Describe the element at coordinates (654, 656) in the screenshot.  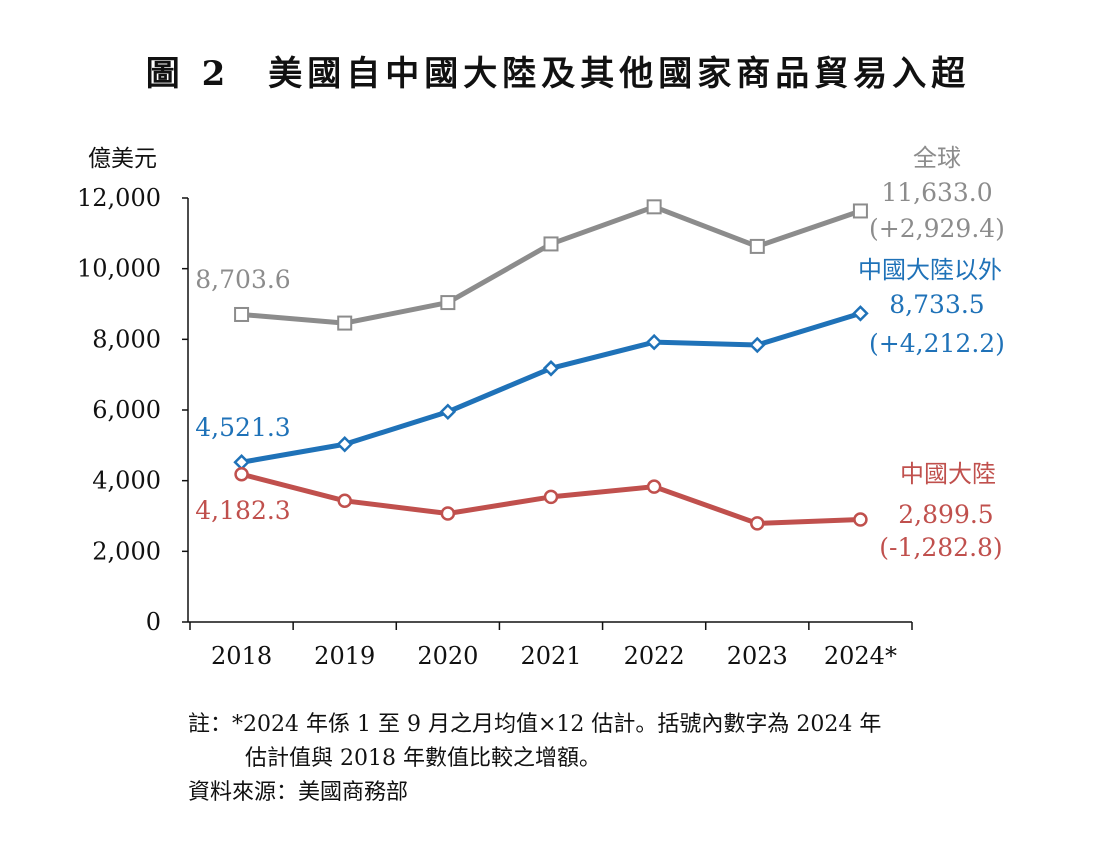
I see `x-tick-label: 2022` at that location.